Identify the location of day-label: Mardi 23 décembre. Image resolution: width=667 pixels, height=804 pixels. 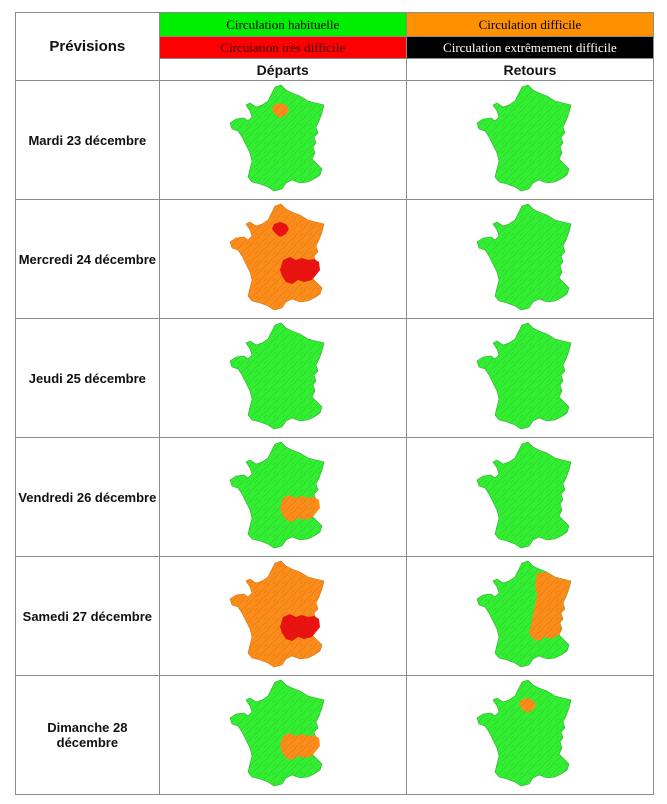
(87, 140).